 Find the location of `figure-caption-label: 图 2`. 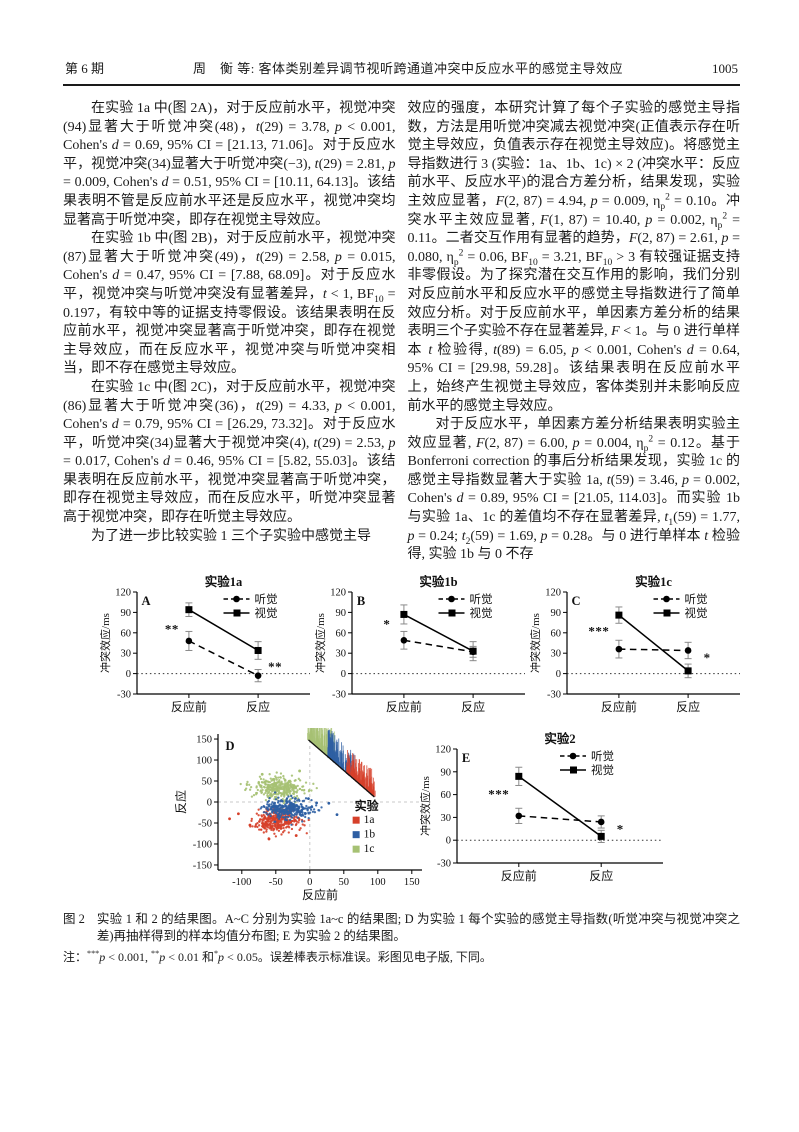

figure-caption-label: 图 2 is located at coordinates (74, 918).